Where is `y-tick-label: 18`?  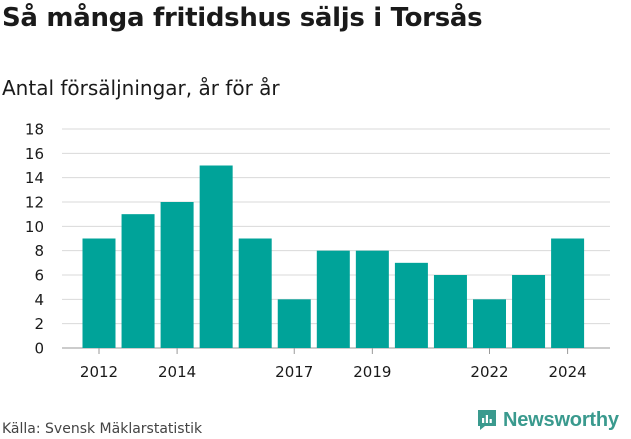
y-tick-label: 18 is located at coordinates (34, 130).